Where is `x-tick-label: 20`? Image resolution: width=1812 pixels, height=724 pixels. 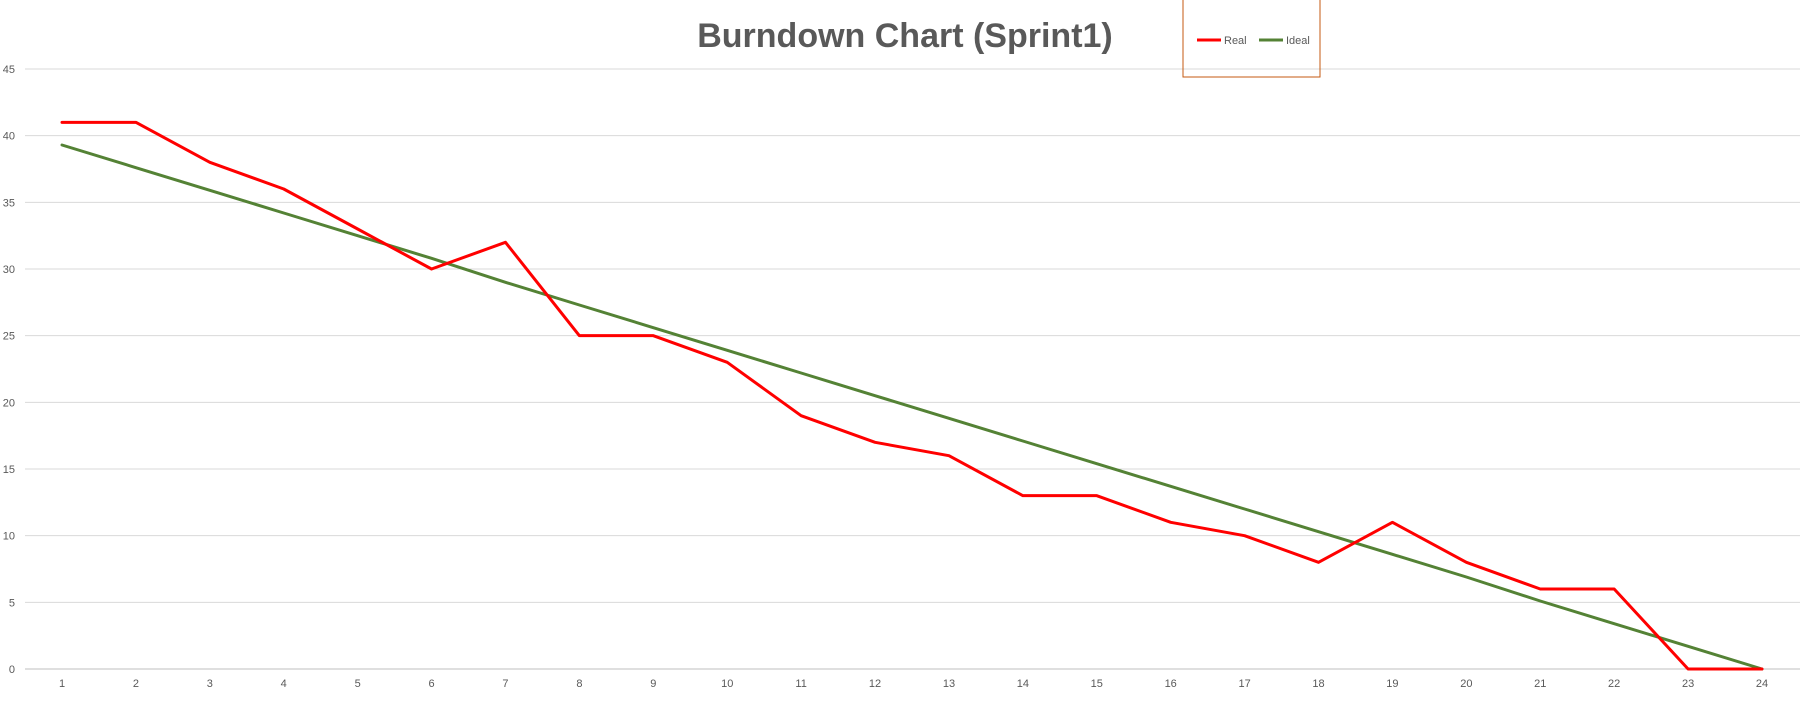
x-tick-label: 20 is located at coordinates (1466, 684).